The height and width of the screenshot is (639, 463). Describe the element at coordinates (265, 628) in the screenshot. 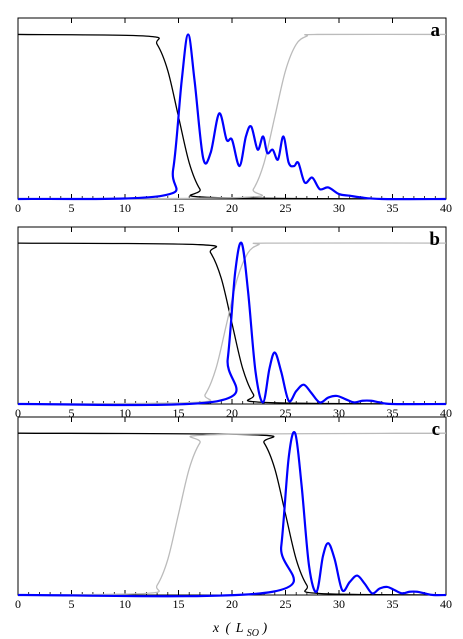

I see `x-axis-title-close: )` at that location.